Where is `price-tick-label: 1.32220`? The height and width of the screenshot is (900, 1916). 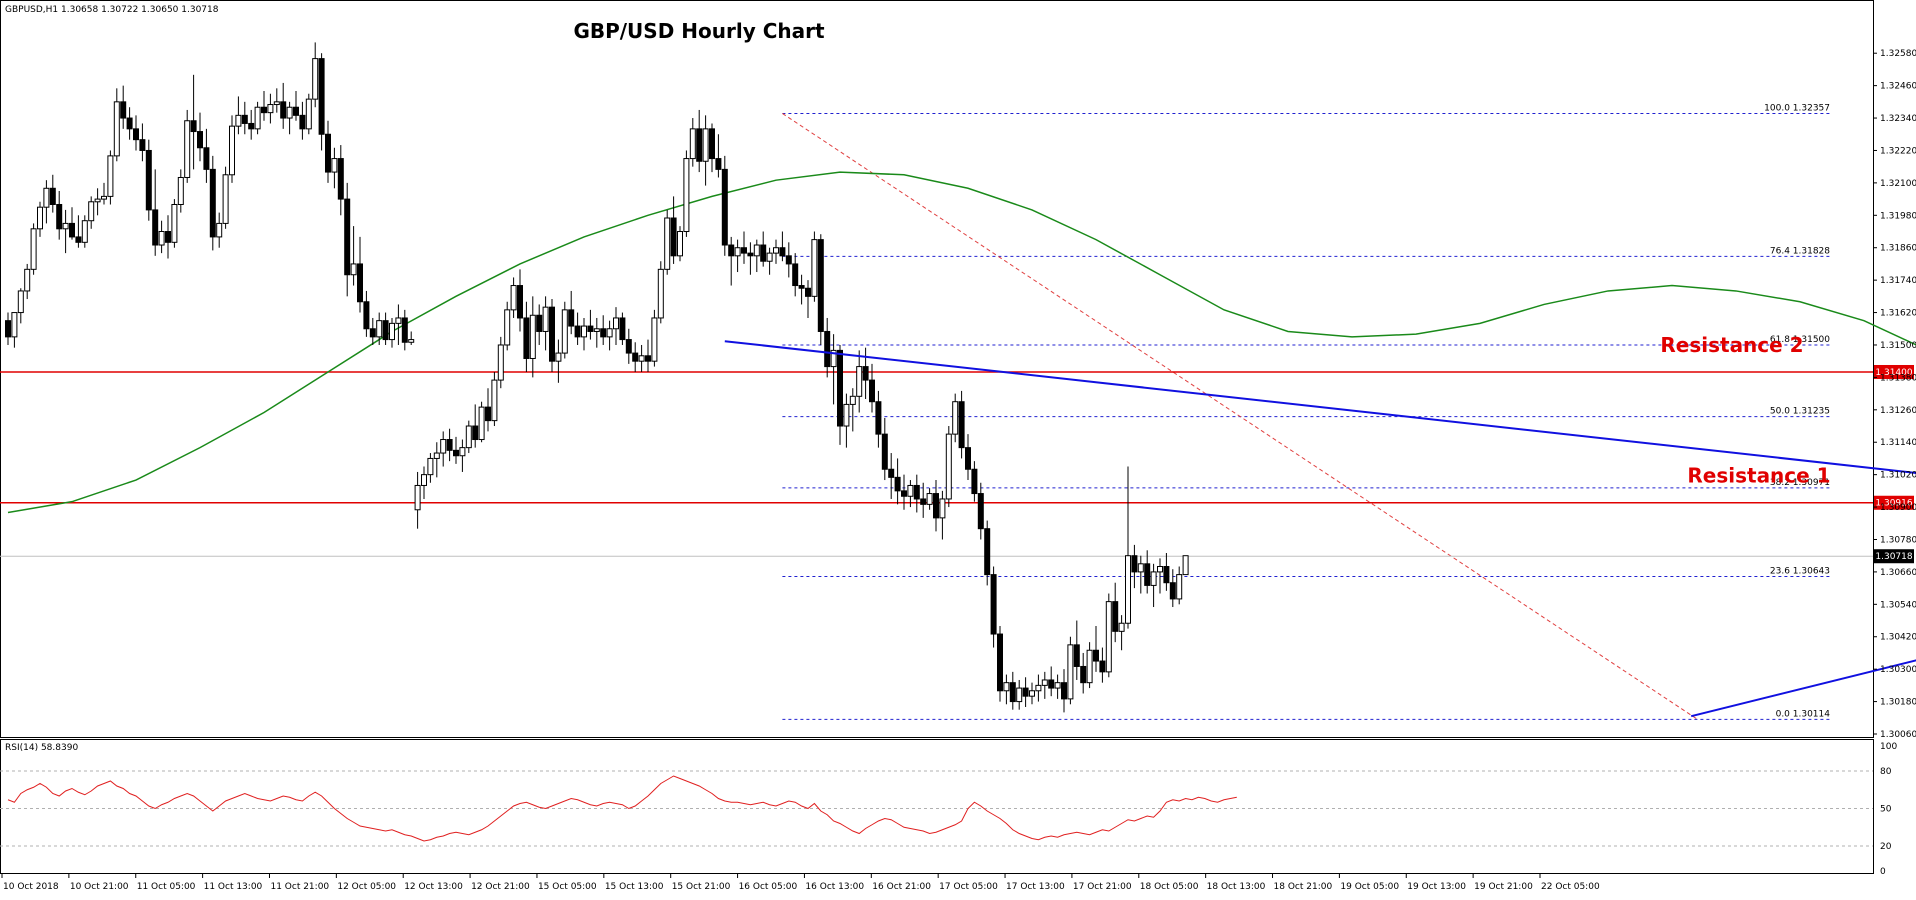
price-tick-label: 1.32220 is located at coordinates (1898, 151).